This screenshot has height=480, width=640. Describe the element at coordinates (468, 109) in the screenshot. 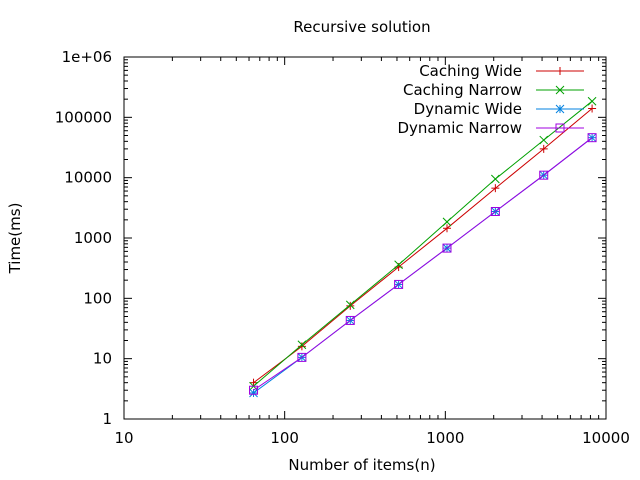

I see `legend-label-dynamic-wide: Dynamic Wide` at that location.